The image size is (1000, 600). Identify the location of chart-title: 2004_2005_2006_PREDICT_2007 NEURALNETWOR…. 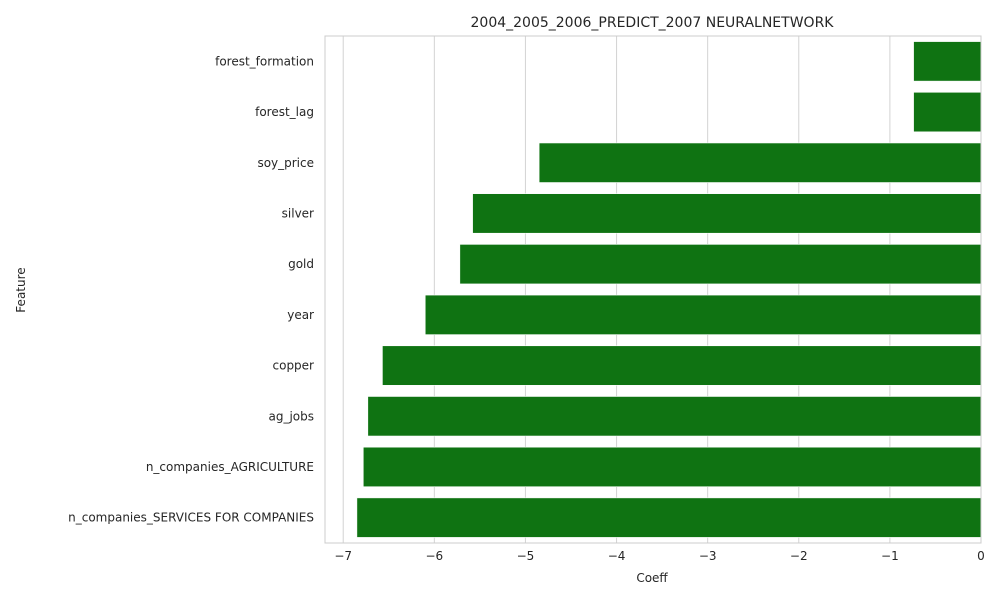
(653, 23).